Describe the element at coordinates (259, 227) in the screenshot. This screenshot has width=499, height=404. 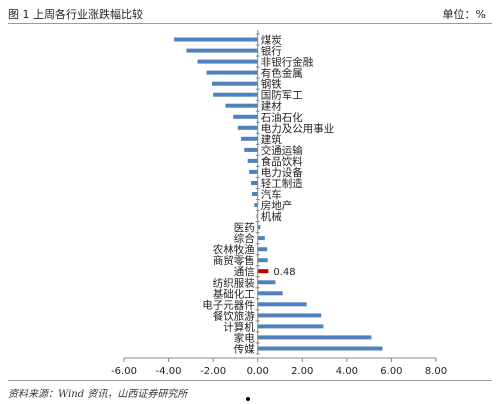
I see `bar-医药` at that location.